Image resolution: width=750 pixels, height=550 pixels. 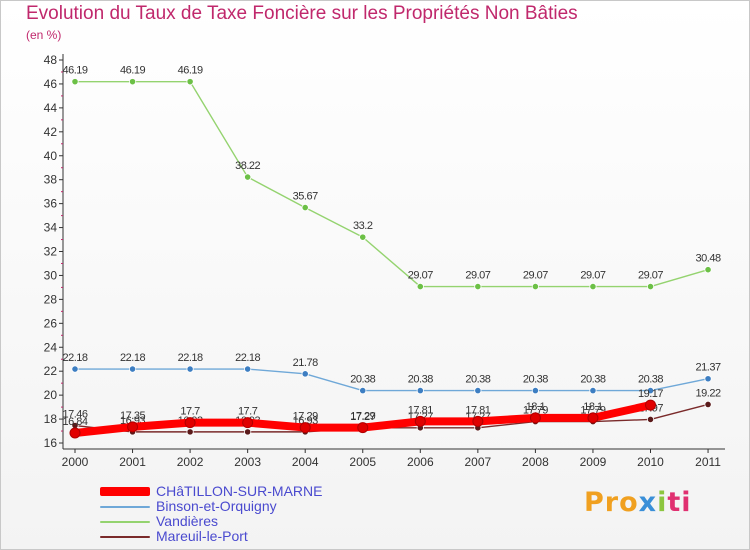 What do you see at coordinates (51, 108) in the screenshot?
I see `y-tick-label: 44` at bounding box center [51, 108].